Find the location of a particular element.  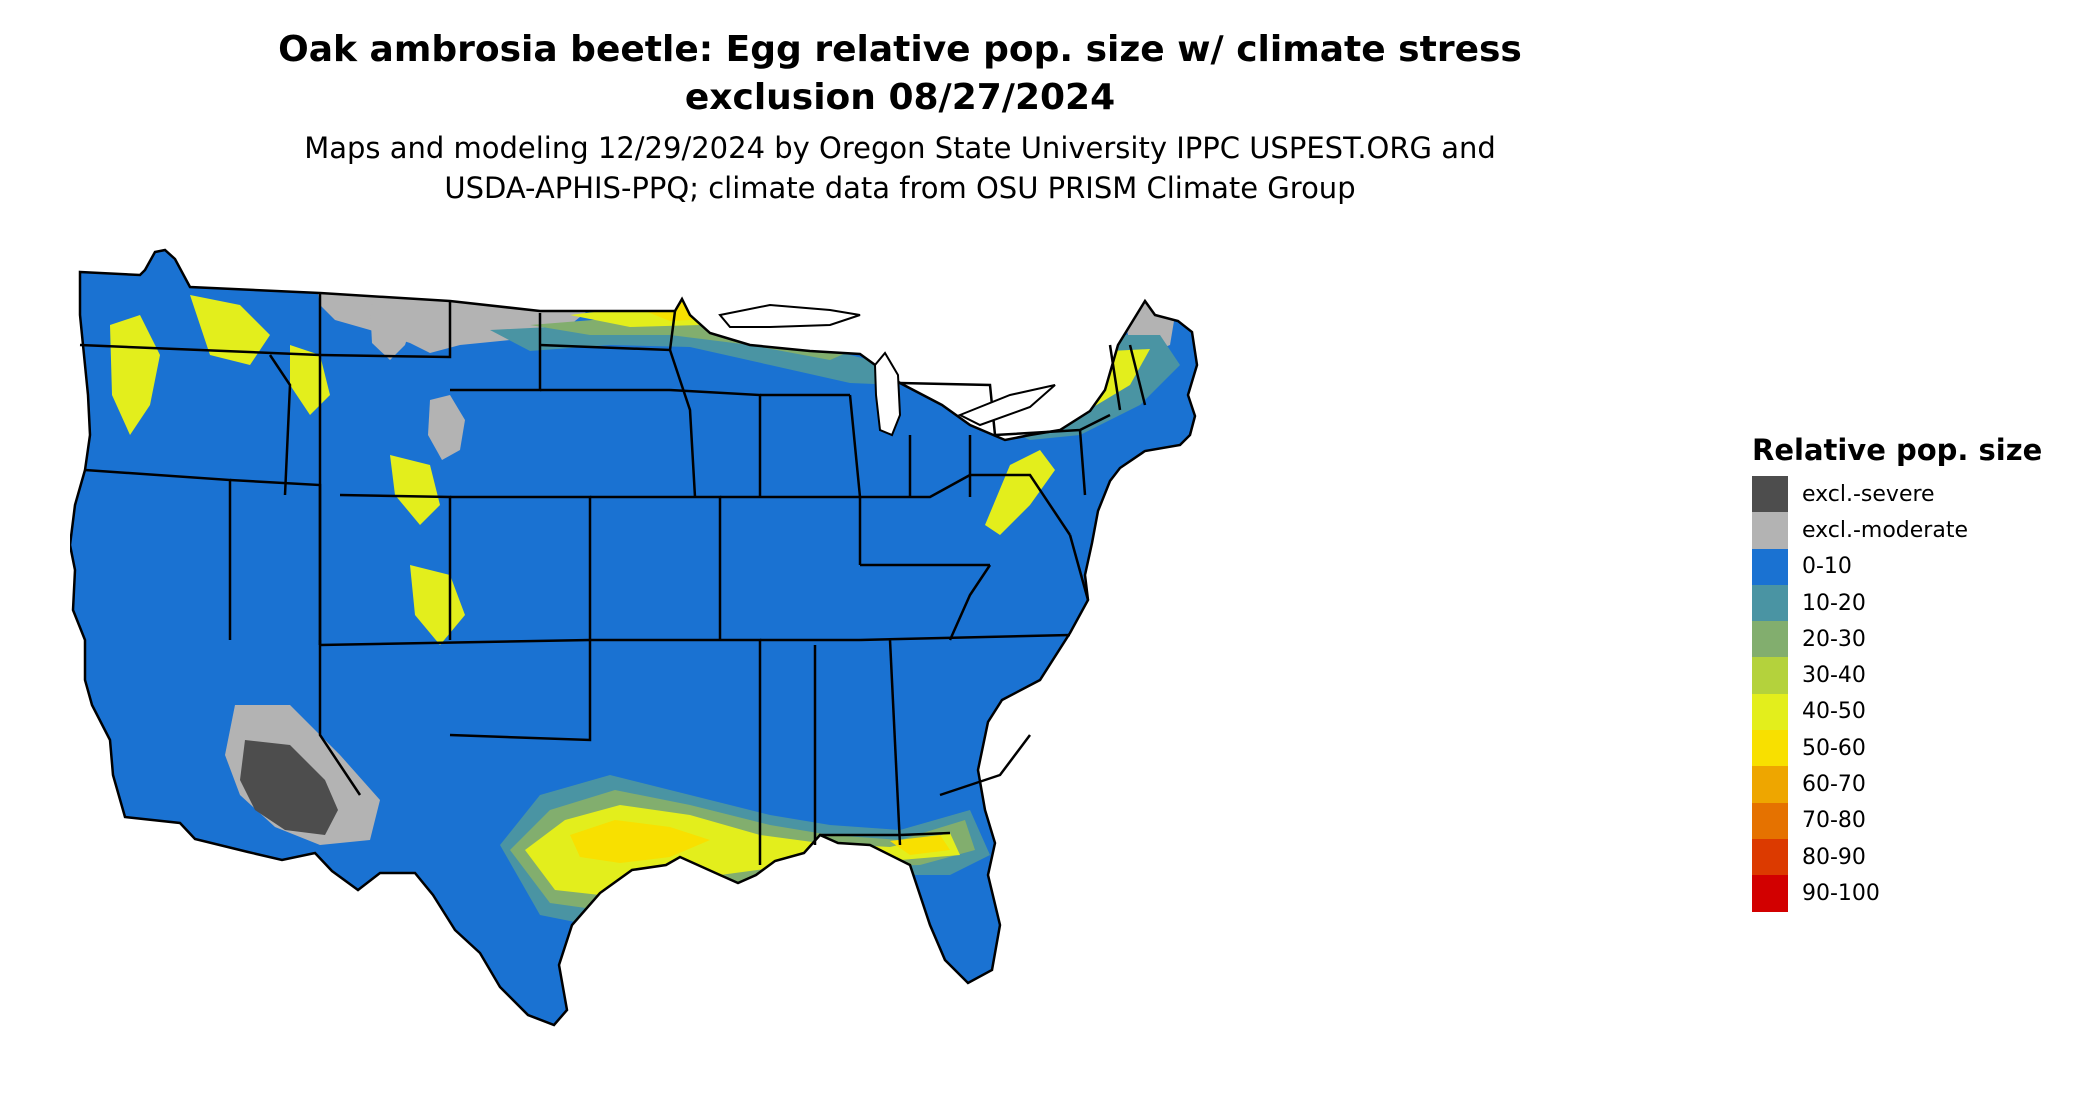

legend-item: 10-20 is located at coordinates (1922, 603).